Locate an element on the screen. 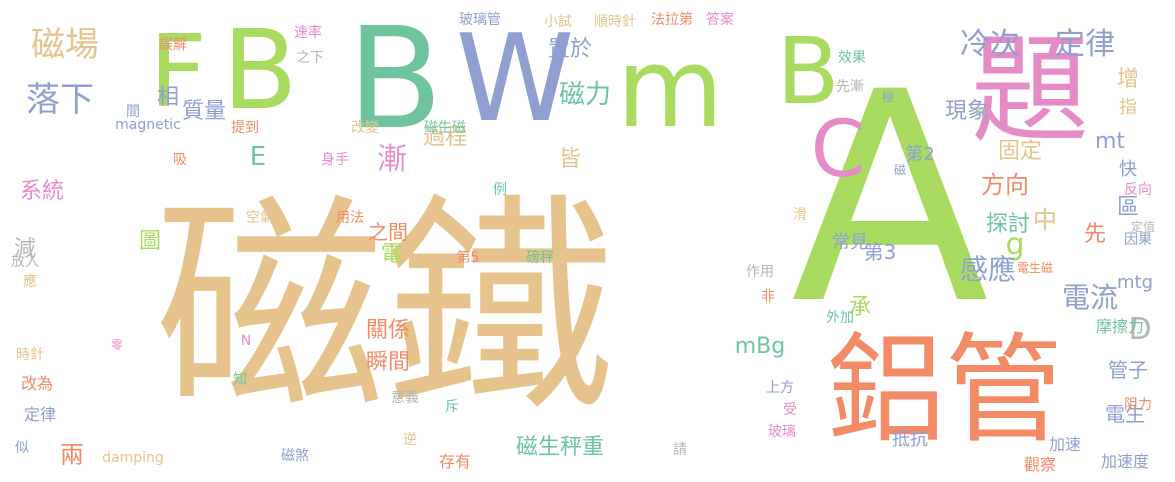 The image size is (1175, 482). word: 知 is located at coordinates (240, 380).